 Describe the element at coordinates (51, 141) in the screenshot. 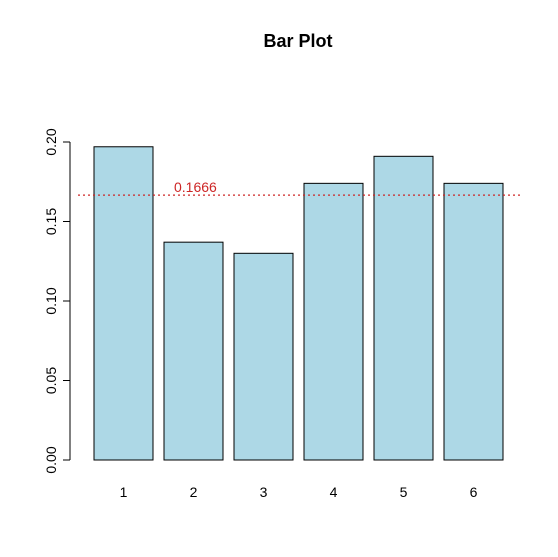

I see `y-tick-label: 0.20` at that location.